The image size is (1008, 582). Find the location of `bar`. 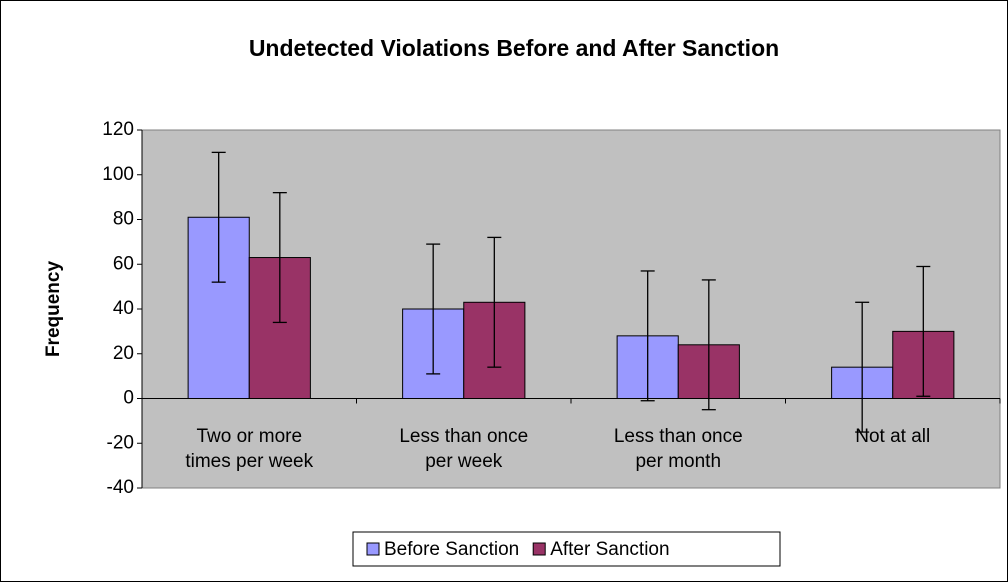

bar is located at coordinates (218, 307).